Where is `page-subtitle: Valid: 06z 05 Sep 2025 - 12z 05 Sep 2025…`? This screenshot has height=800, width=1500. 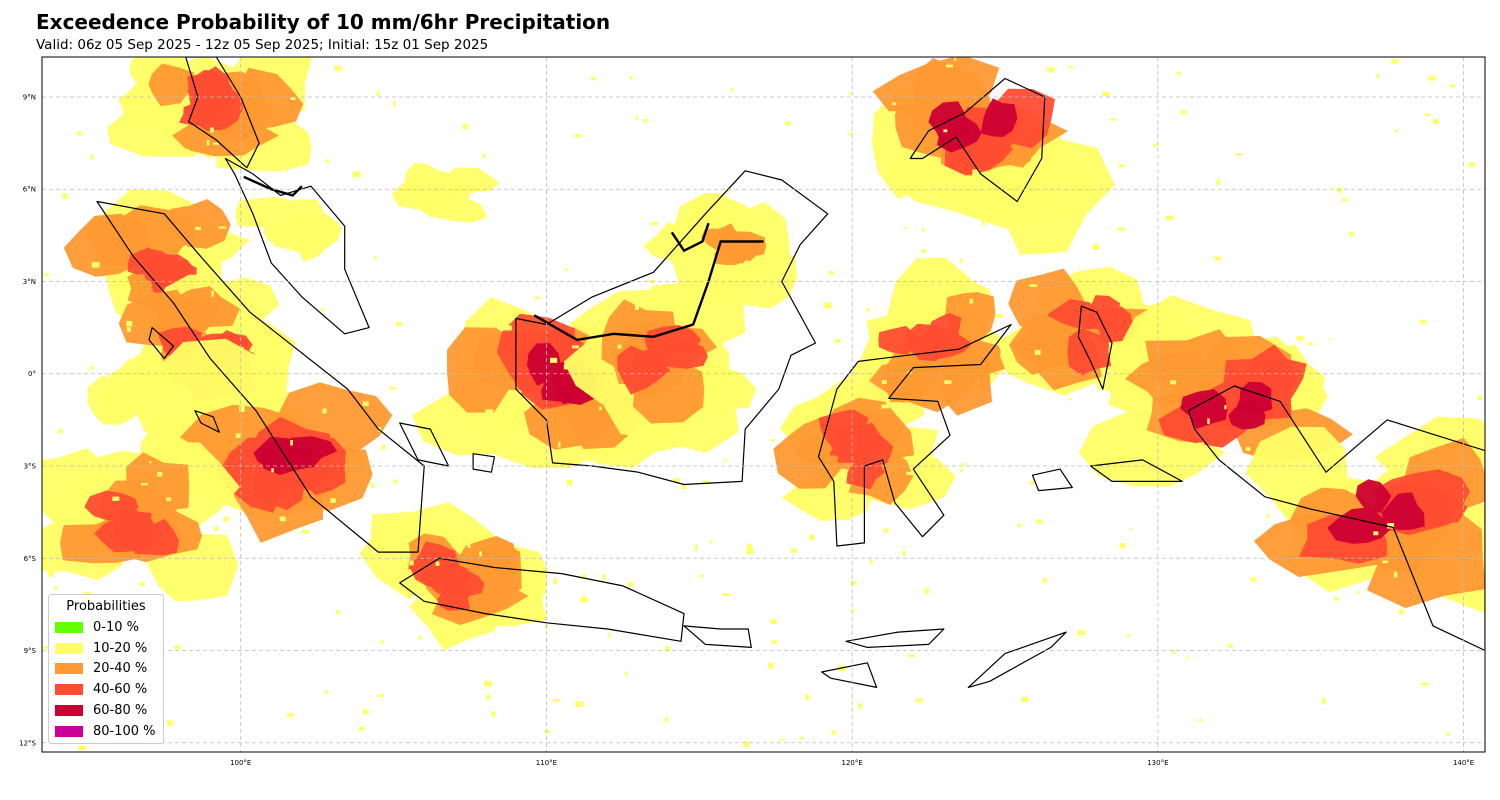
page-subtitle: Valid: 06z 05 Sep 2025 - 12z 05 Sep 2025… is located at coordinates (262, 45).